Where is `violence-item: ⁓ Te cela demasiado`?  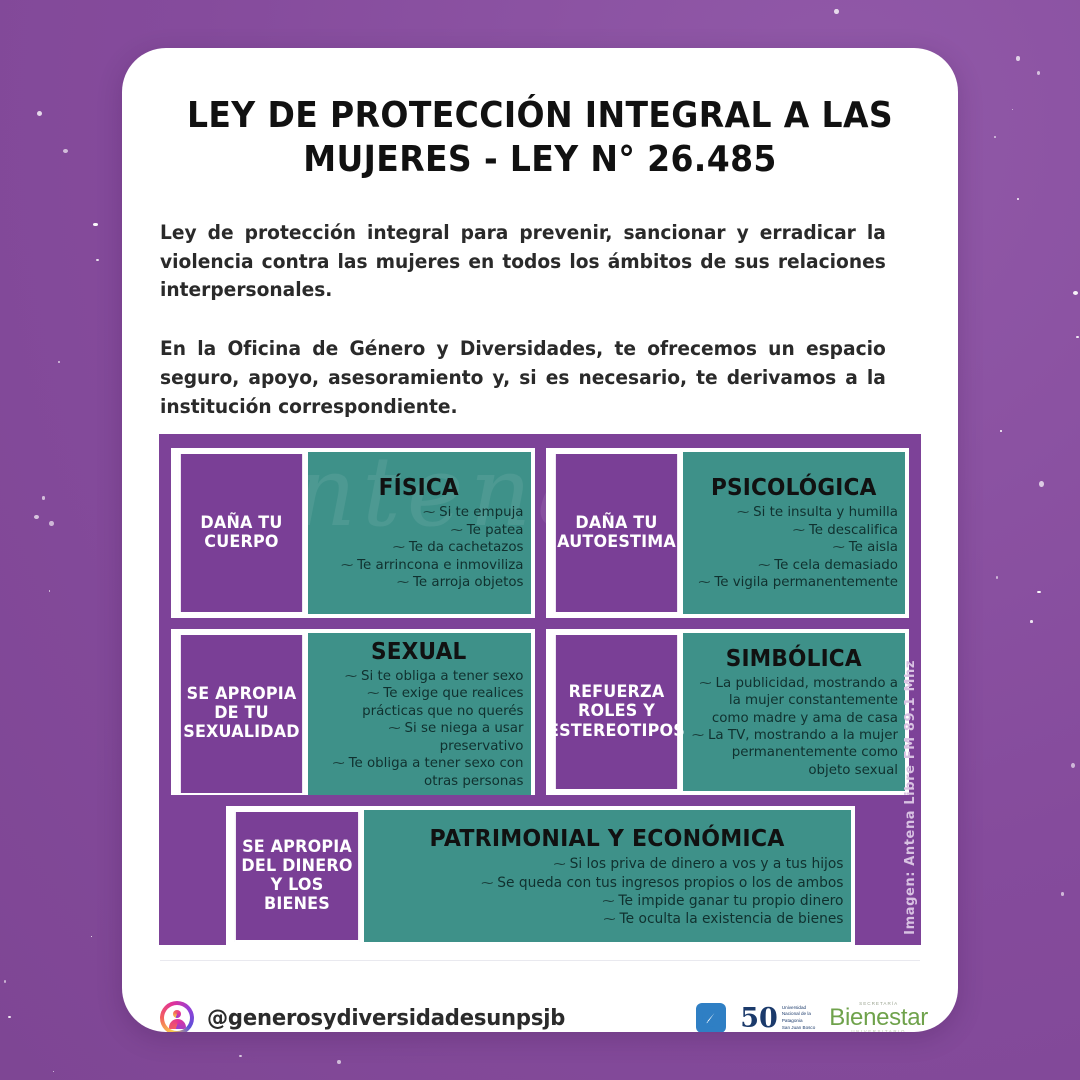
violence-item: ⁓ Te cela demasiado is located at coordinates (828, 565).